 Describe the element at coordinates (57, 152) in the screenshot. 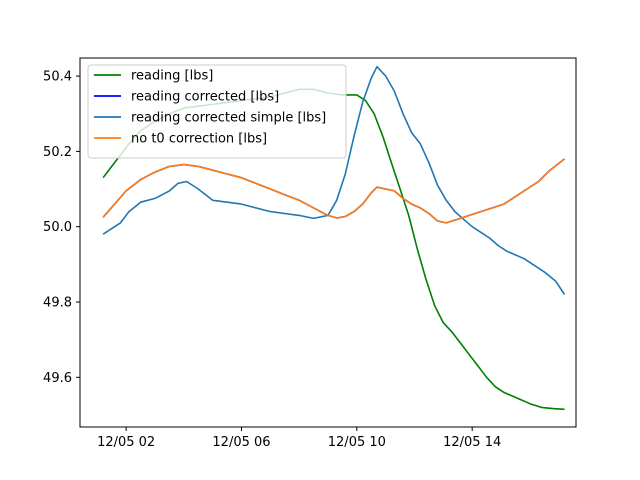

I see `y-tick-label: 50.2` at that location.